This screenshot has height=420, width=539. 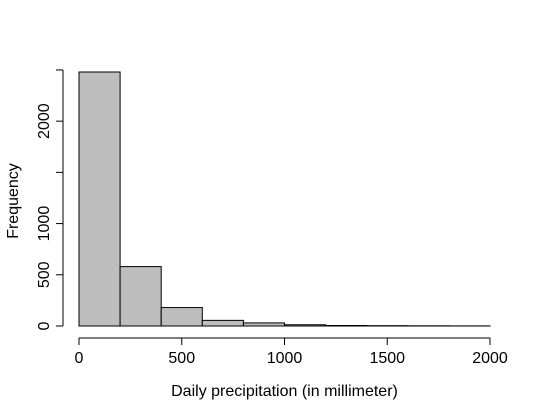 I want to click on y-axis: 0 500 1000 2000, so click(x=49, y=200).